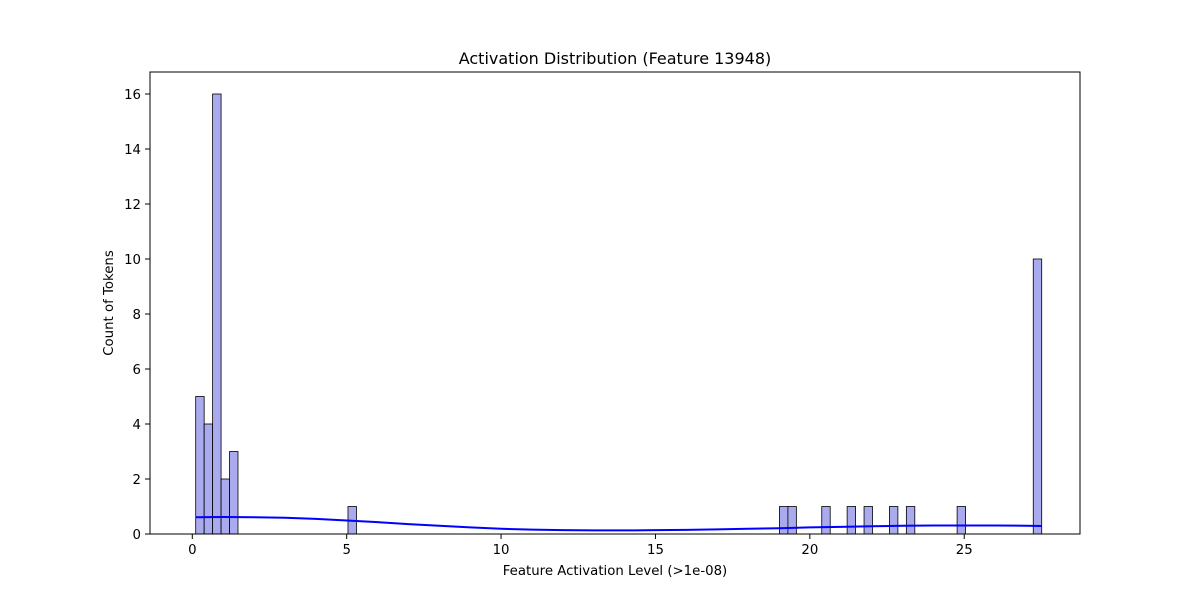 Image resolution: width=1200 pixels, height=600 pixels. I want to click on x-tick-label: 15, so click(655, 550).